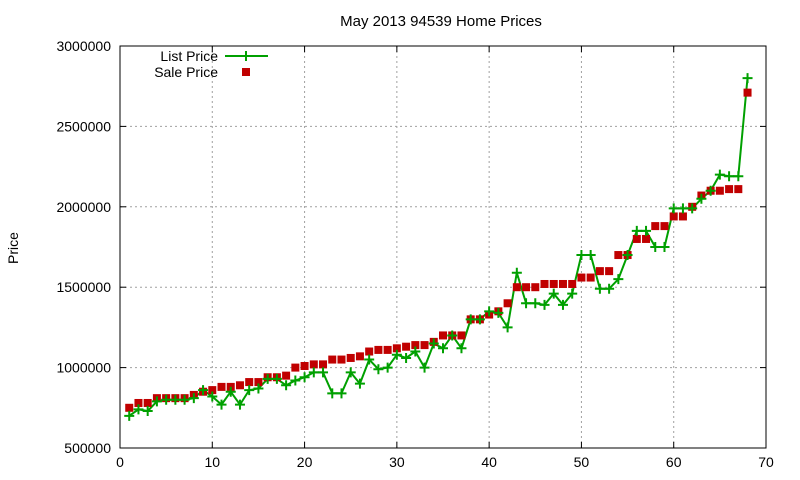 The image size is (800, 480). What do you see at coordinates (674, 462) in the screenshot?
I see `x-tick-label: 60` at bounding box center [674, 462].